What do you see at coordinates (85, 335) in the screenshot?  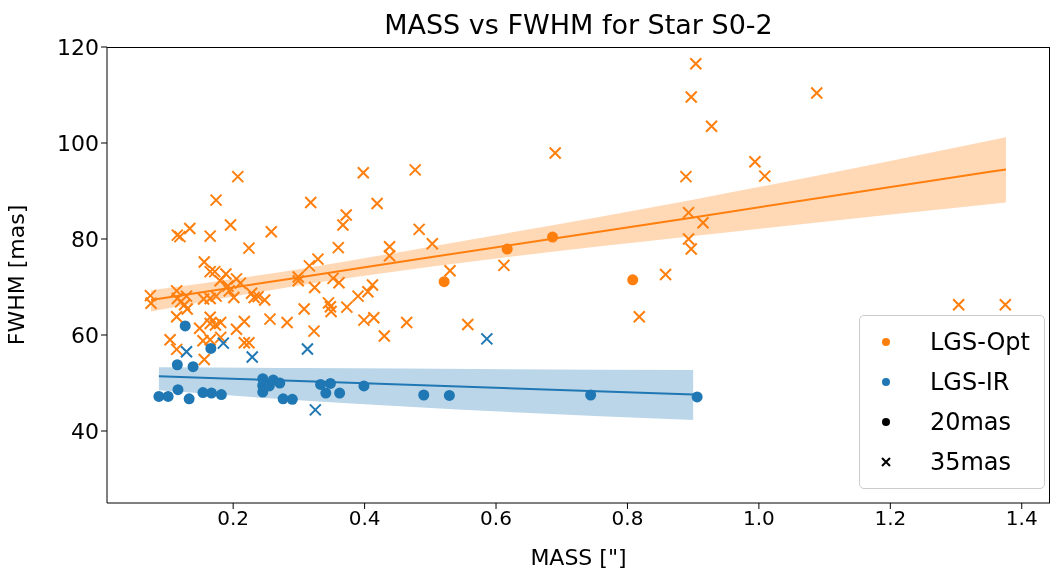 I see `y-tick-label: 60` at bounding box center [85, 335].